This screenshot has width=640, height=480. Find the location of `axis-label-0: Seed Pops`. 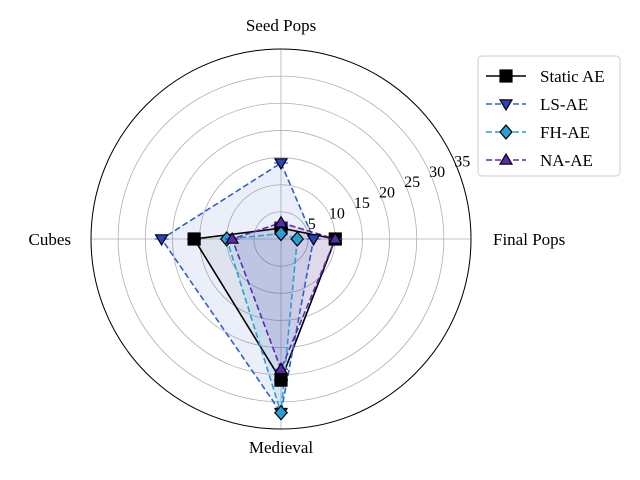

axis-label-0: Seed Pops is located at coordinates (281, 25).